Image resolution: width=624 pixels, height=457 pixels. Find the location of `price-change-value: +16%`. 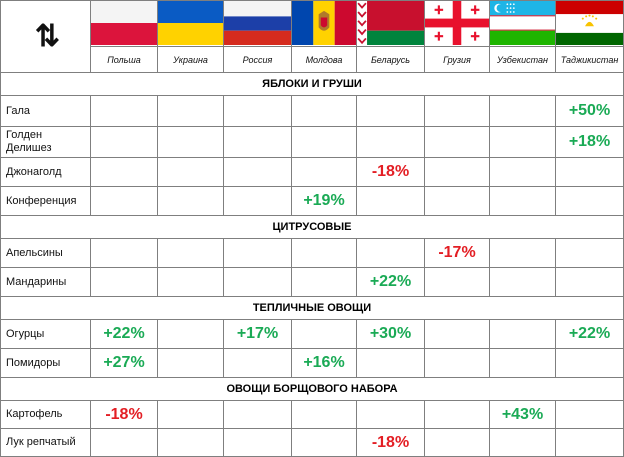

price-change-value: +16% is located at coordinates (324, 363).